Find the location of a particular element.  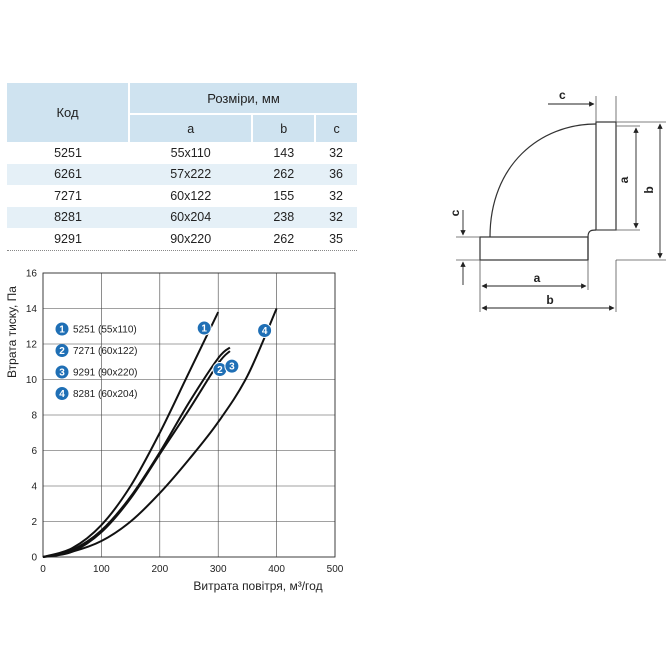

dim-label-b-right: b is located at coordinates (649, 189).